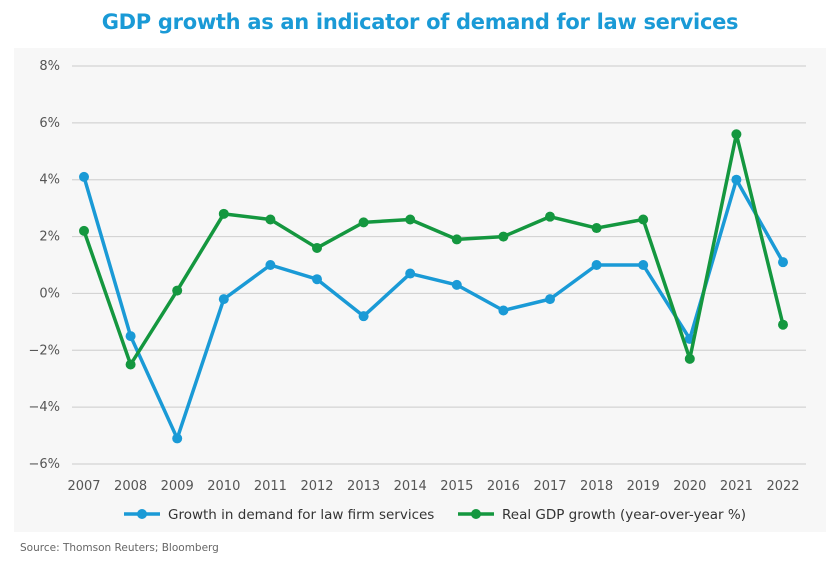 The height and width of the screenshot is (564, 840). What do you see at coordinates (410, 486) in the screenshot?
I see `x-tick-label: 2014` at bounding box center [410, 486].